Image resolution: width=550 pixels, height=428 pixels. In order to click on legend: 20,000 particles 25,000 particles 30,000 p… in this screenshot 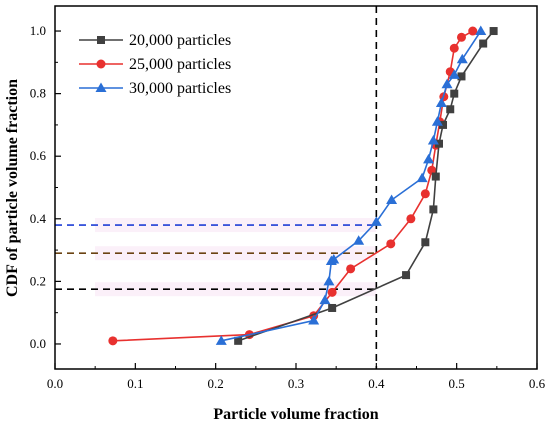, I will do `click(155, 64)`.